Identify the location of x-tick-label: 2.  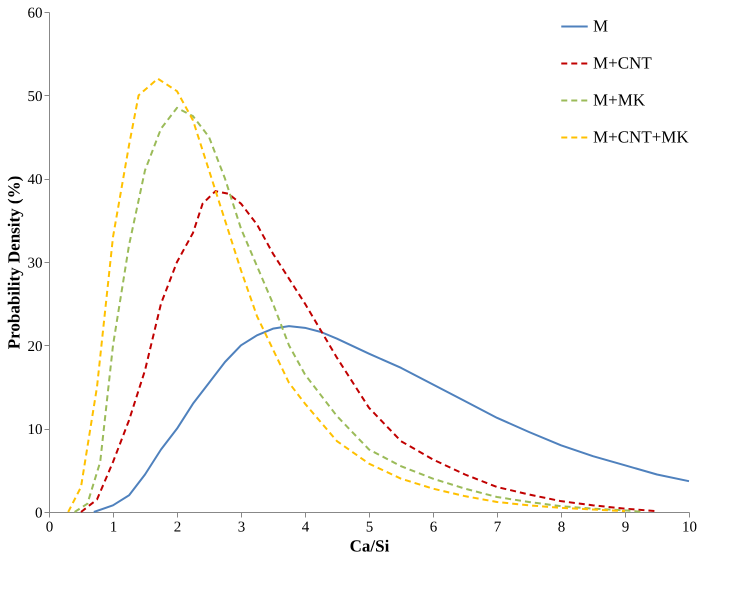
(178, 528).